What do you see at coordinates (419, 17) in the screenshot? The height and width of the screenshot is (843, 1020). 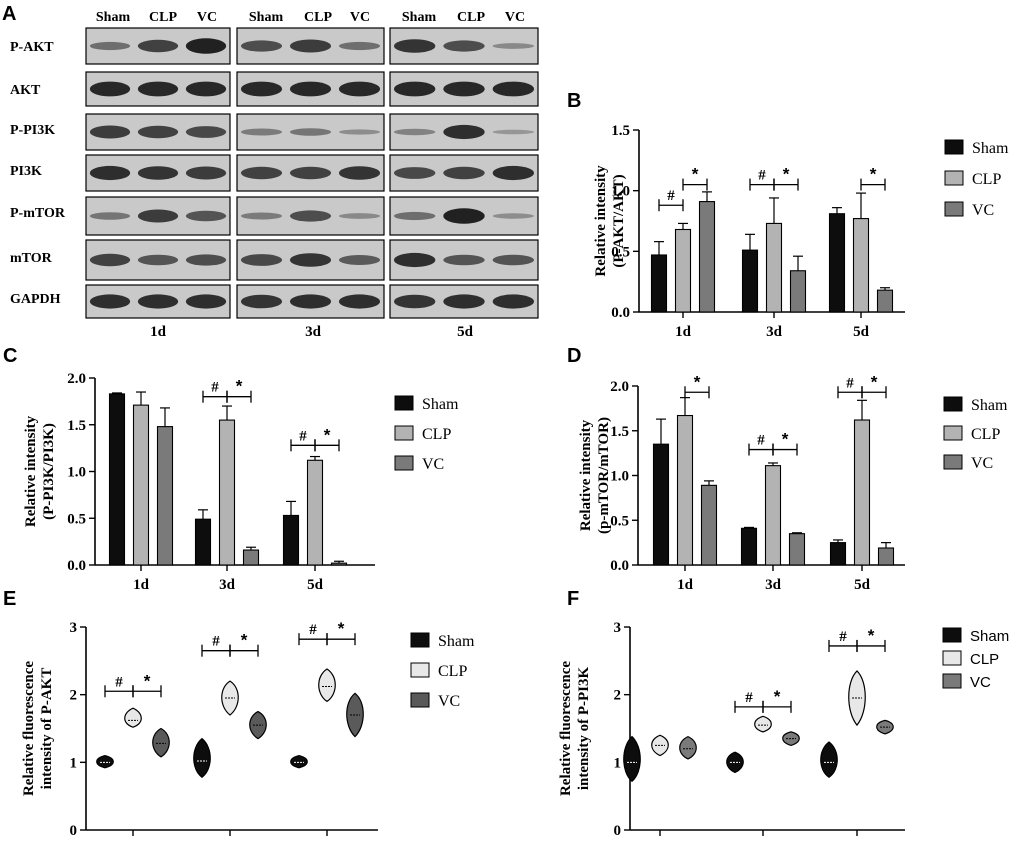 I see `lane-header-sham-5: Sham` at bounding box center [419, 17].